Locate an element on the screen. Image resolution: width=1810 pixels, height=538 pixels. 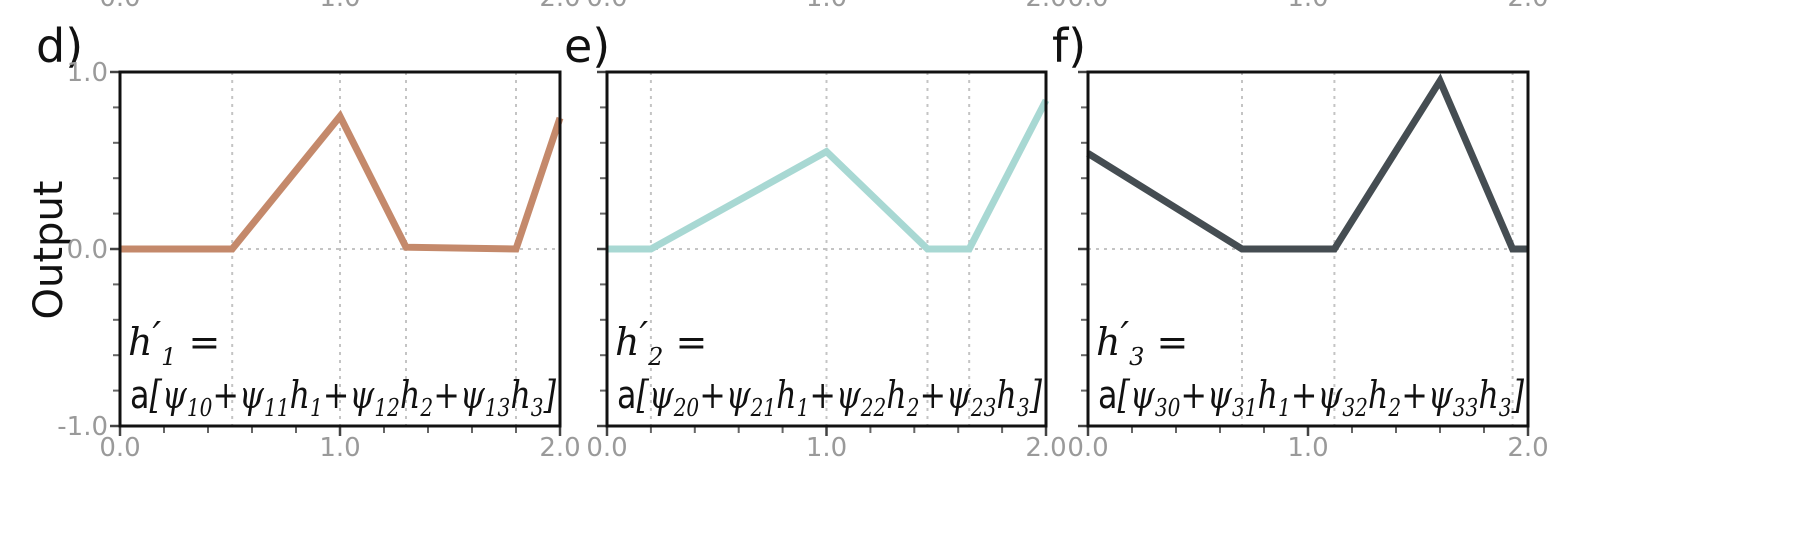
y-tick-label: 1.0 is located at coordinates (87, 73).